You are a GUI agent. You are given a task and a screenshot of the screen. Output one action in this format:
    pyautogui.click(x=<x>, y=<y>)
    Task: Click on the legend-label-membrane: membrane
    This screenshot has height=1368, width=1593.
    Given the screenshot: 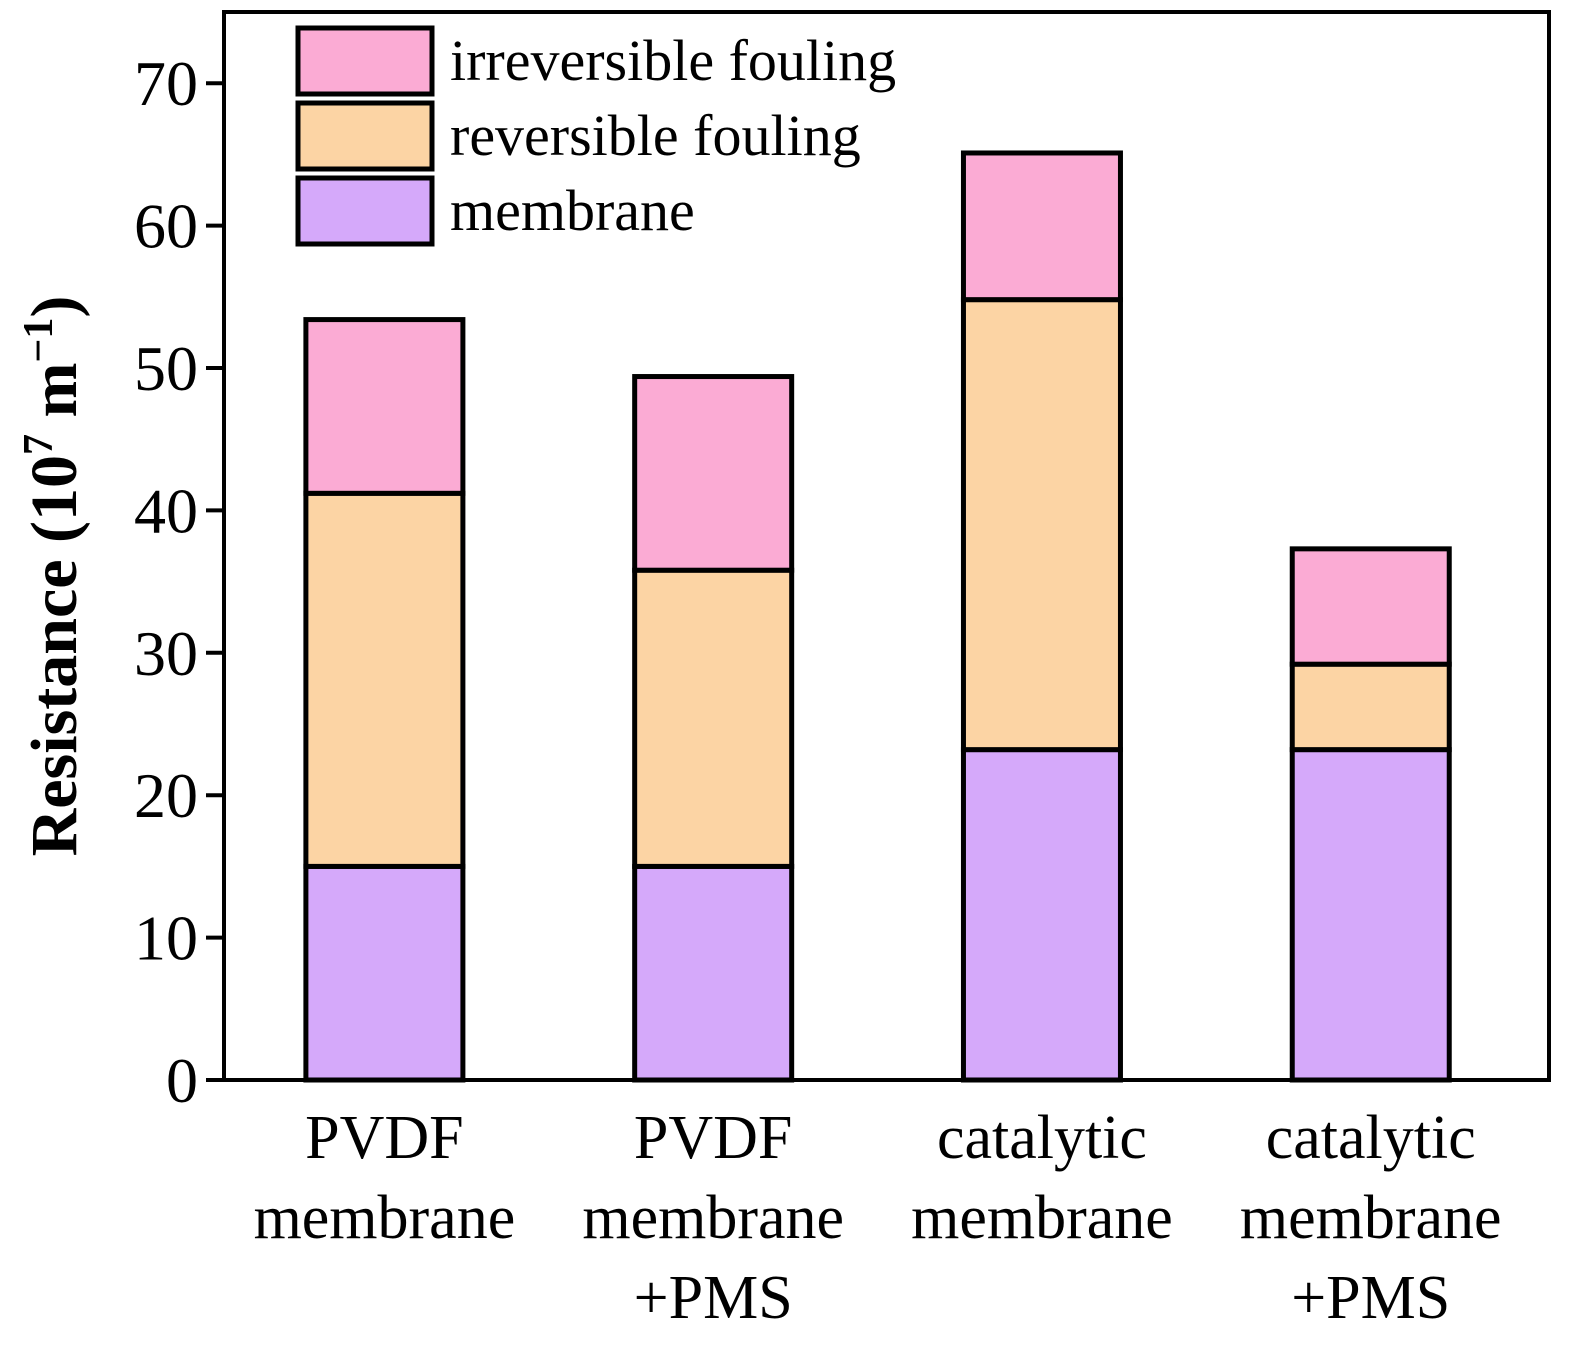 What is the action you would take?
    pyautogui.click(x=572, y=210)
    